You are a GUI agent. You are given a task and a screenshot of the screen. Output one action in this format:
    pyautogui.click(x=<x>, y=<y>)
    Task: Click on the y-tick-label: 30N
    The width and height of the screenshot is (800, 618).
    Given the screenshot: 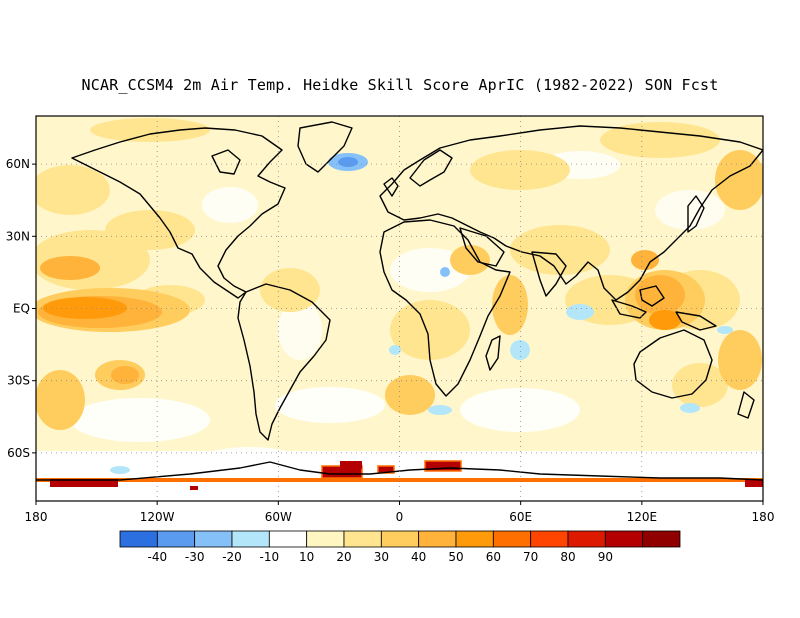 What is the action you would take?
    pyautogui.click(x=18, y=236)
    